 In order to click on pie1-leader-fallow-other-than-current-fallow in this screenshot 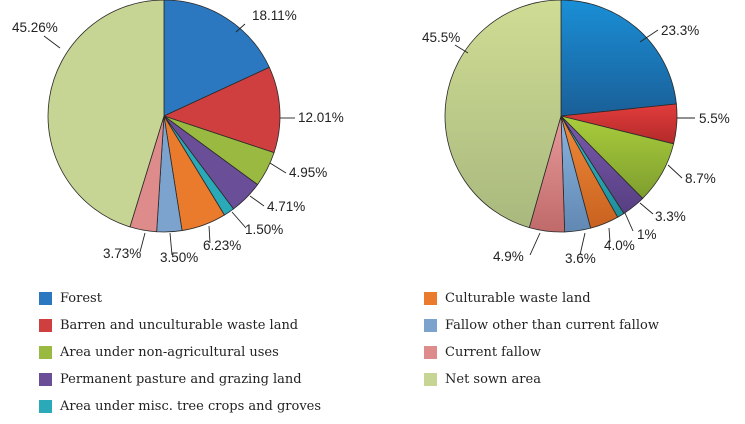, I will do `click(171, 244)`.